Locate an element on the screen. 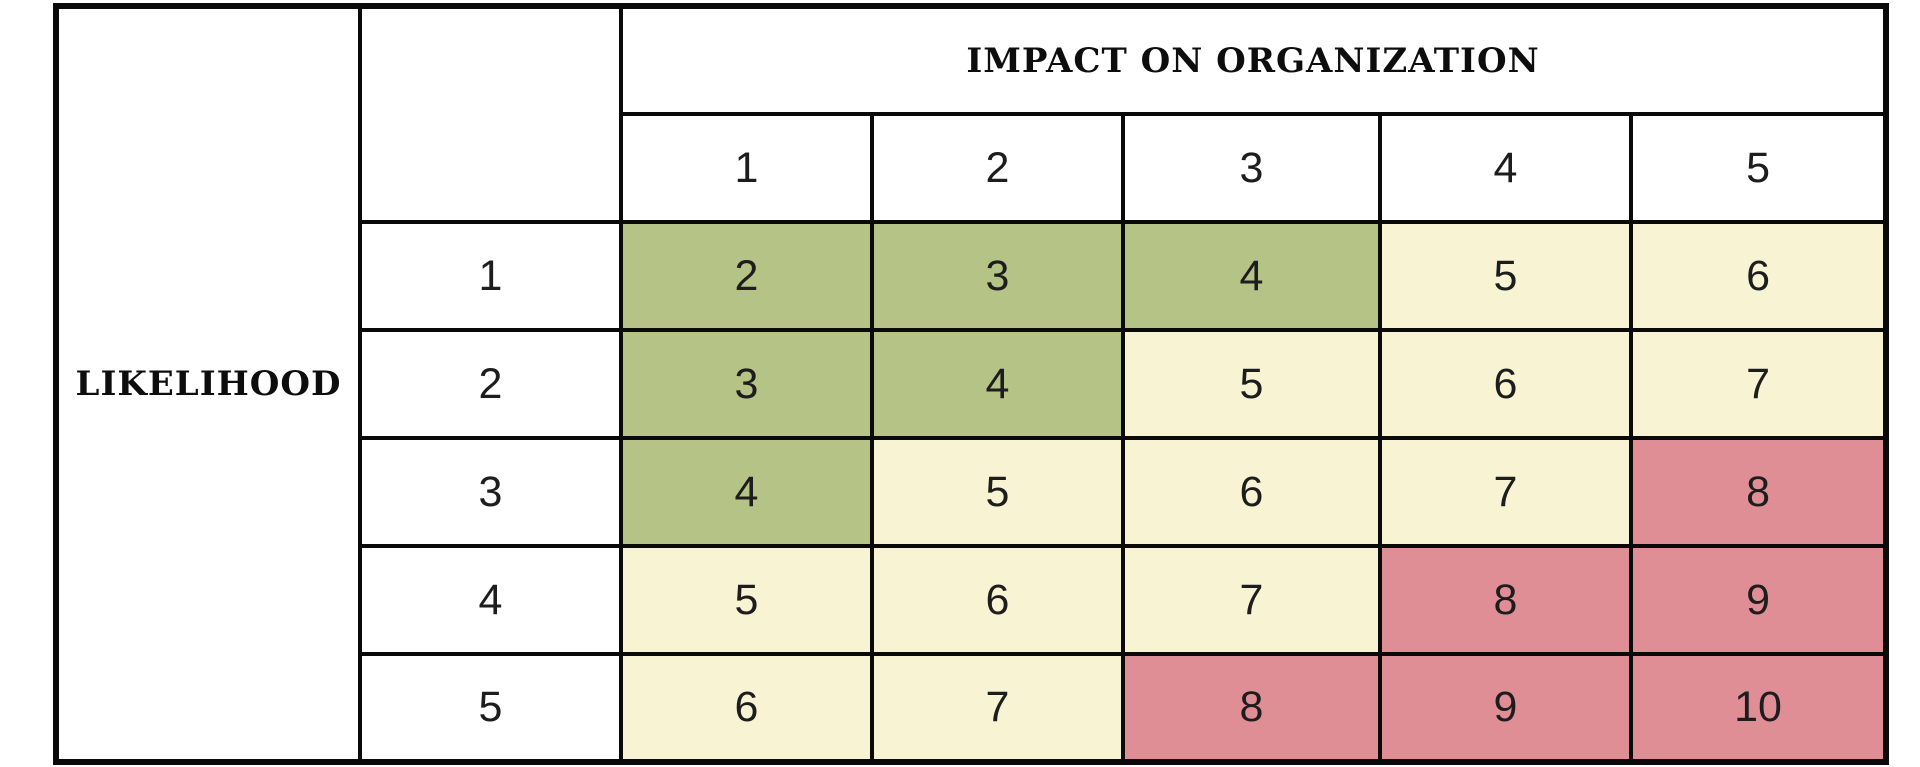  matrix-row: 3 4 5 6 7 8 is located at coordinates (972, 492).